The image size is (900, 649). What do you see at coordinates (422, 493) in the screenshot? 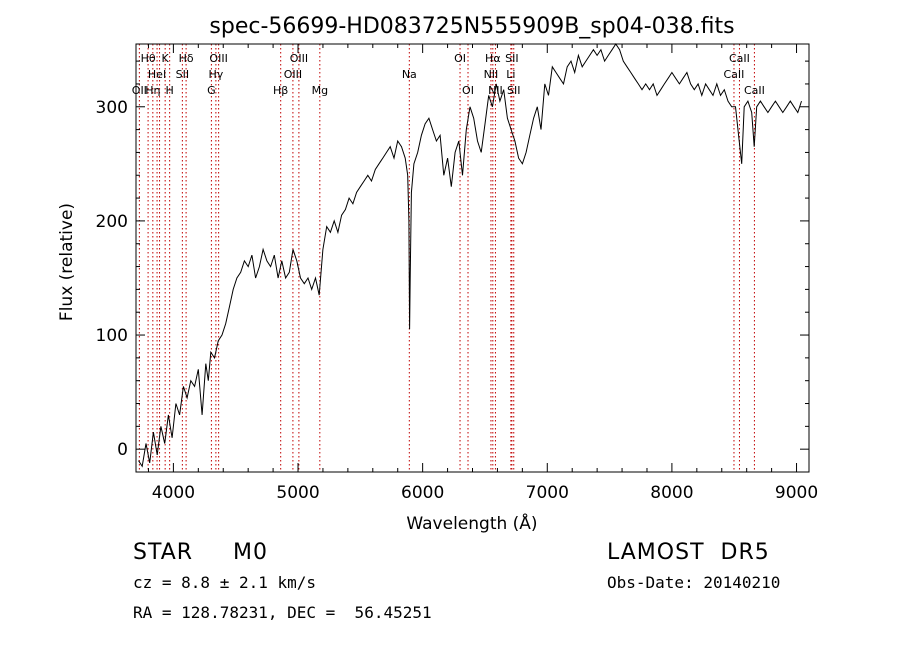
I see `x-tick-label: 6000` at bounding box center [422, 493].